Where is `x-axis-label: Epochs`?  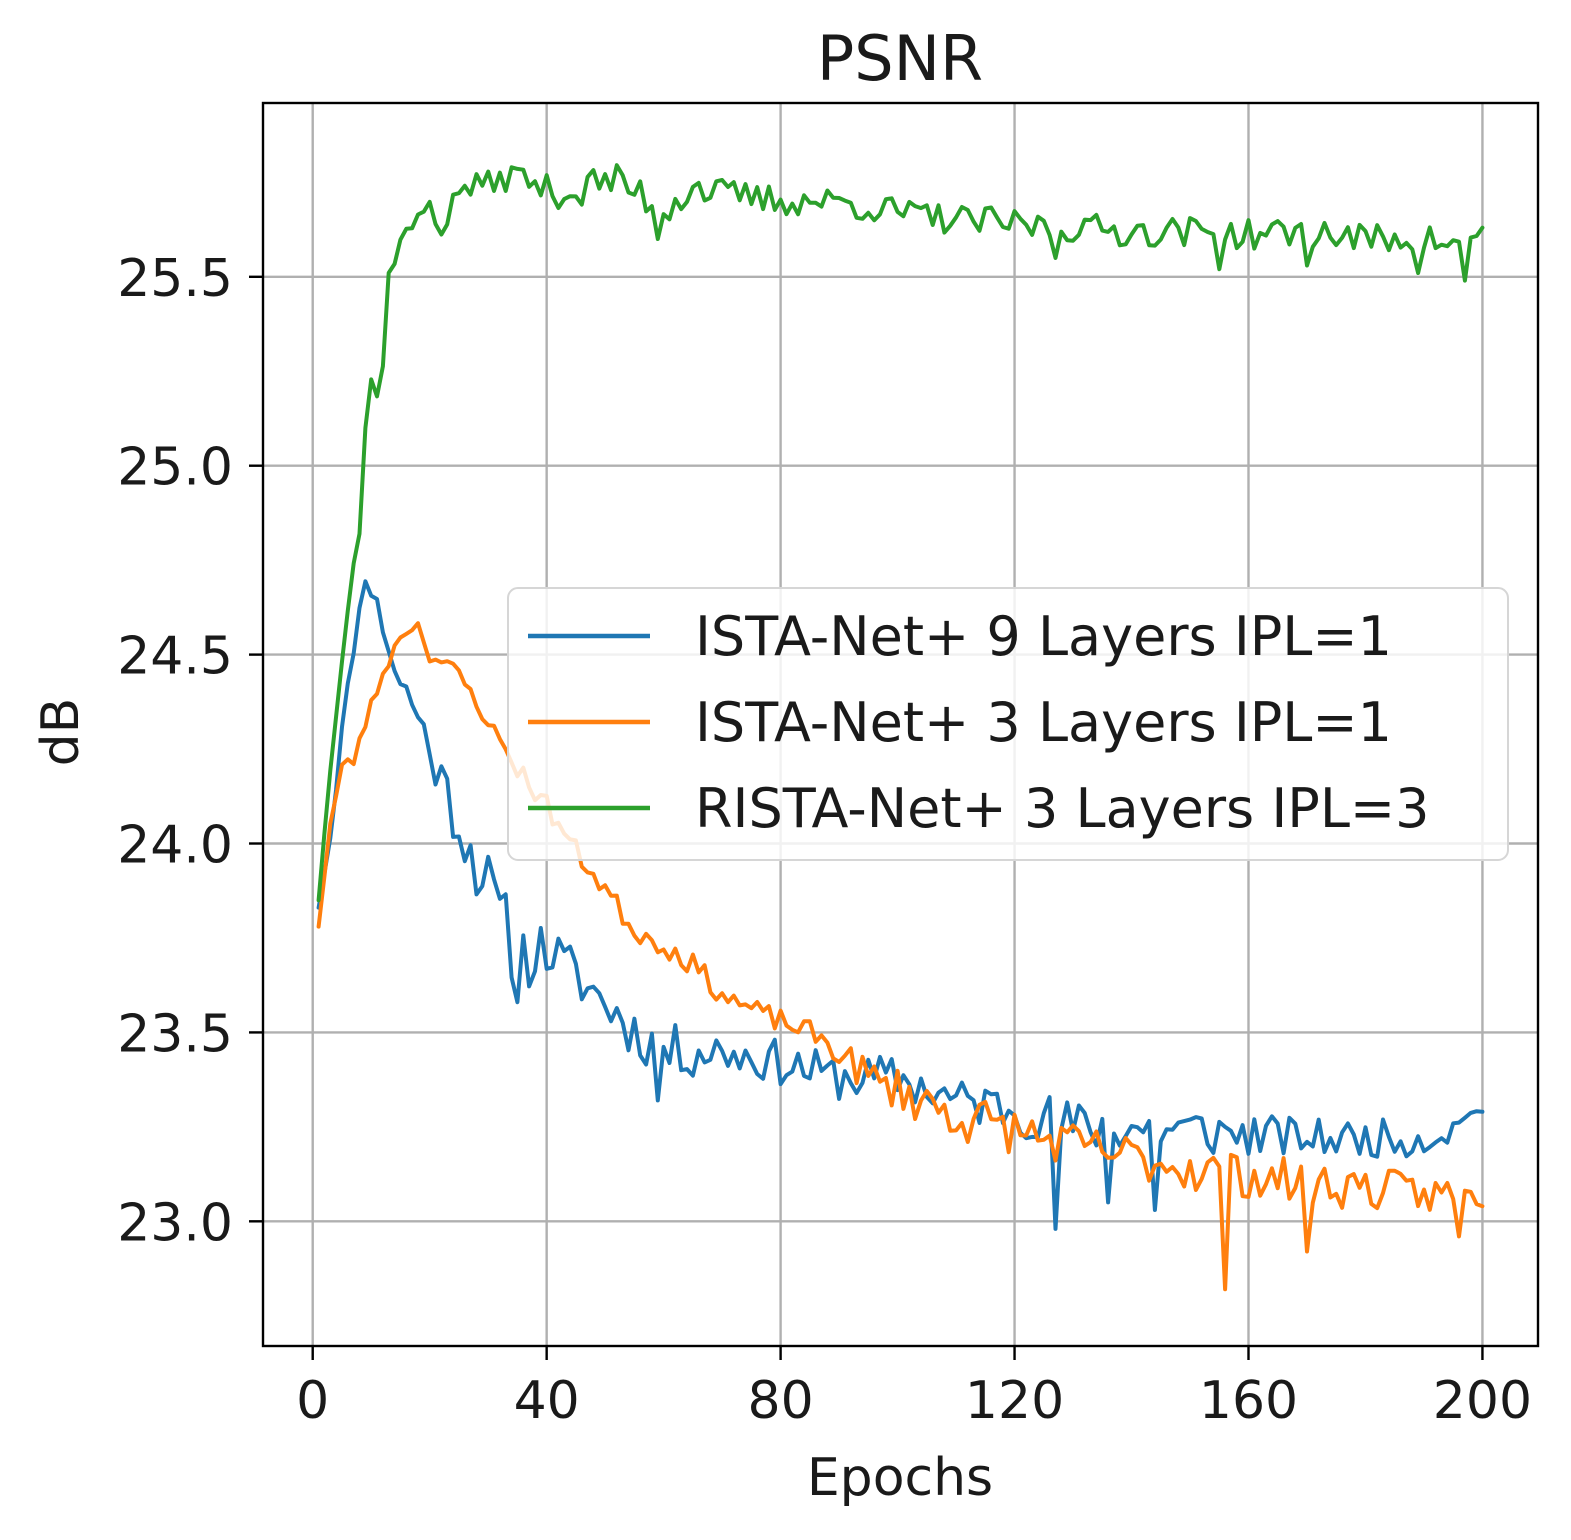
x-axis-label: Epochs is located at coordinates (900, 1478).